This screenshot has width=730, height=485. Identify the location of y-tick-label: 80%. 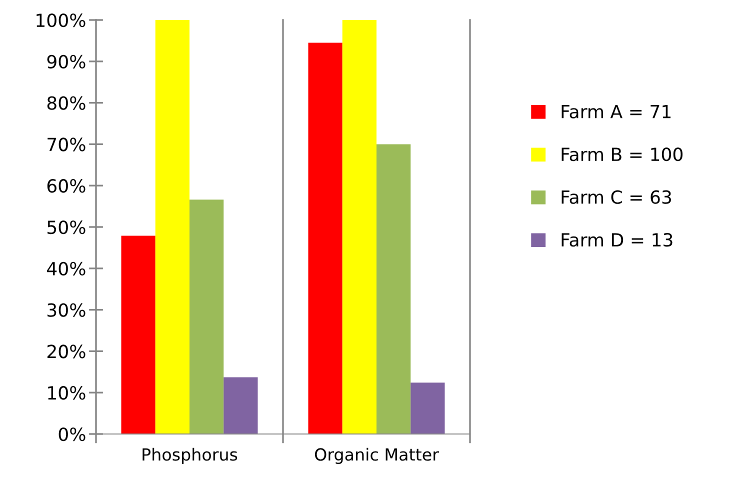
(66, 103).